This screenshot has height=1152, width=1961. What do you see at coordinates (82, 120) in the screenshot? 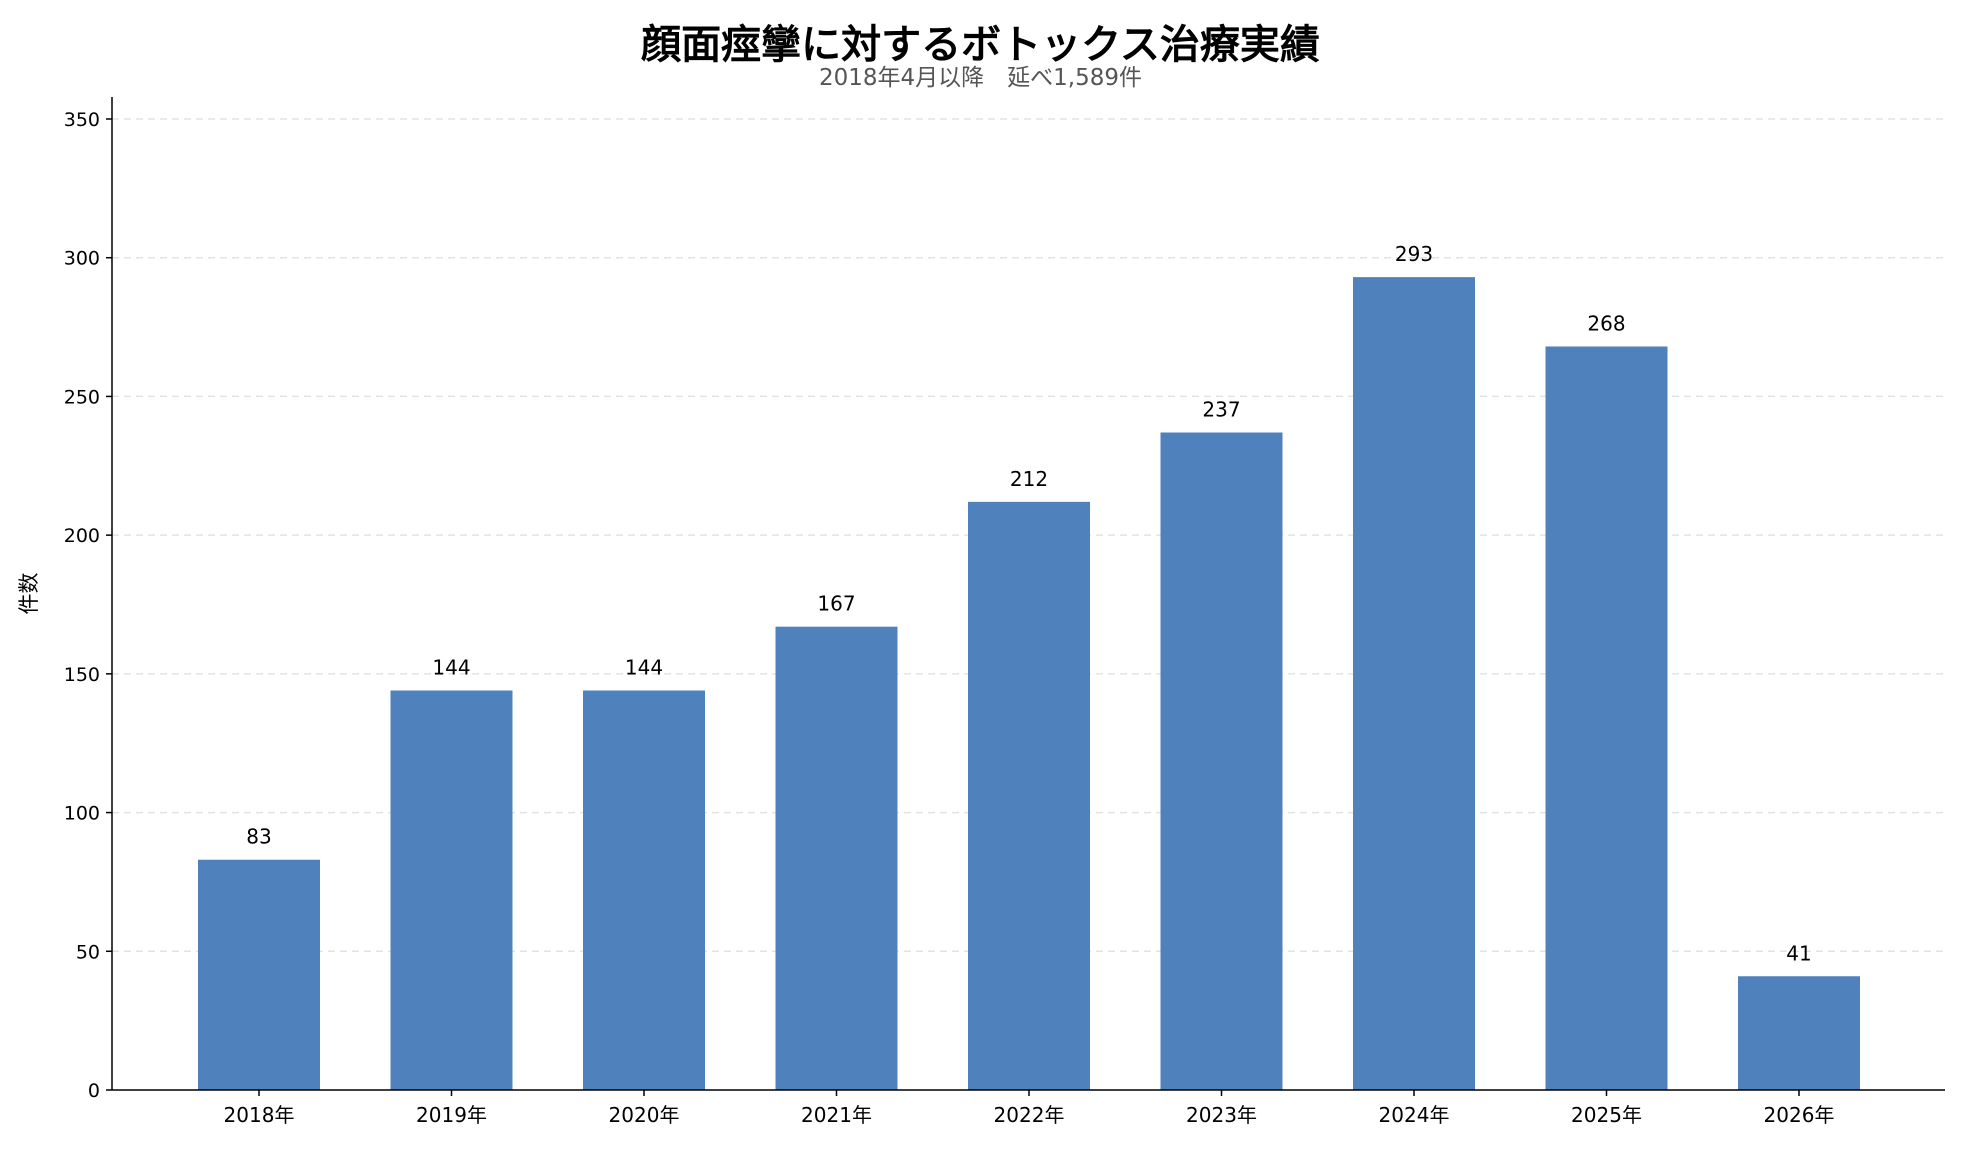
I see `y-tick-label: 350` at bounding box center [82, 120].